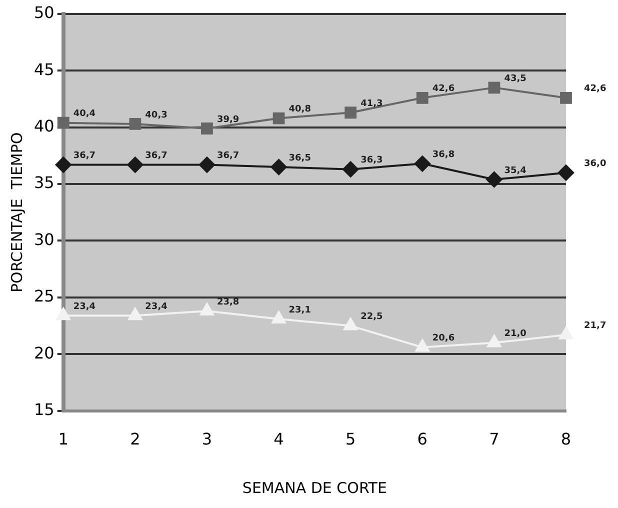 The width and height of the screenshot is (618, 508). Describe the element at coordinates (207, 439) in the screenshot. I see `x-tick-label: 3` at that location.